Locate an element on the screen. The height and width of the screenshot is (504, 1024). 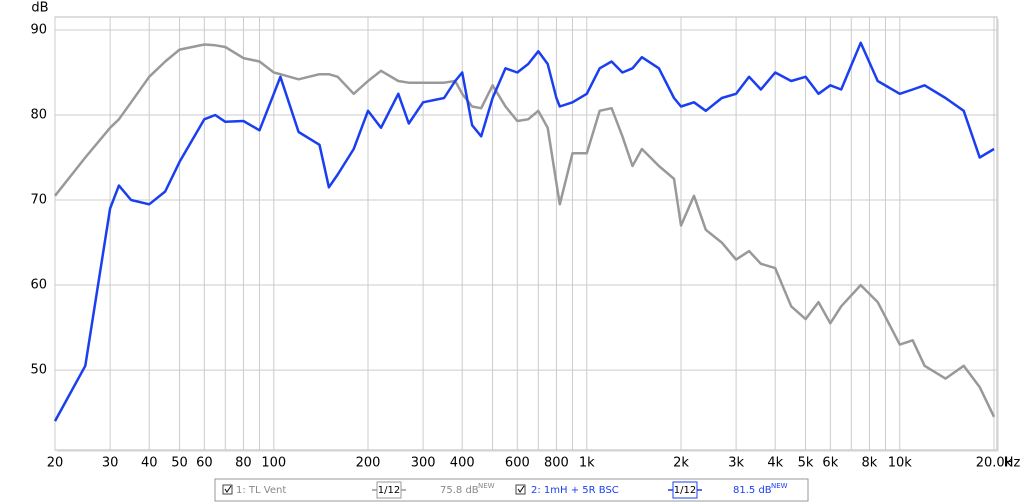
x-tick-label: 20 is located at coordinates (55, 463).